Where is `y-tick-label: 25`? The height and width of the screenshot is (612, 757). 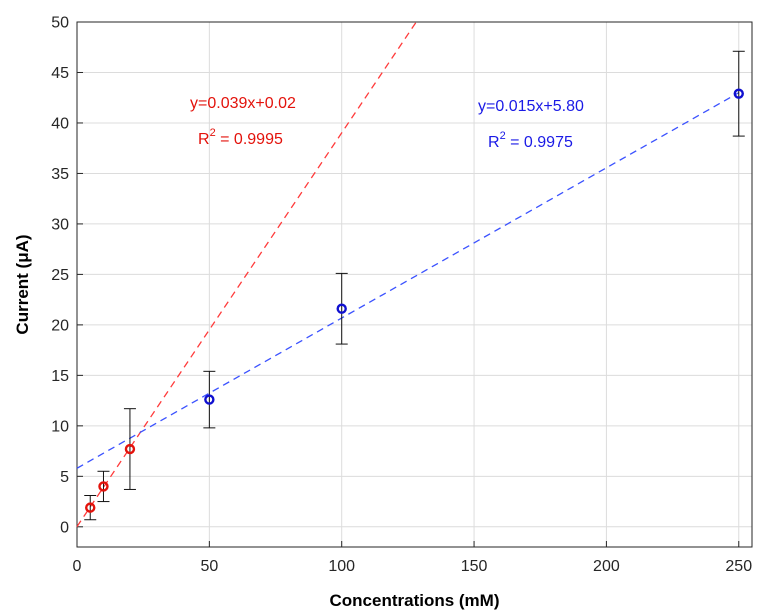 y-tick-label: 25 is located at coordinates (60, 275).